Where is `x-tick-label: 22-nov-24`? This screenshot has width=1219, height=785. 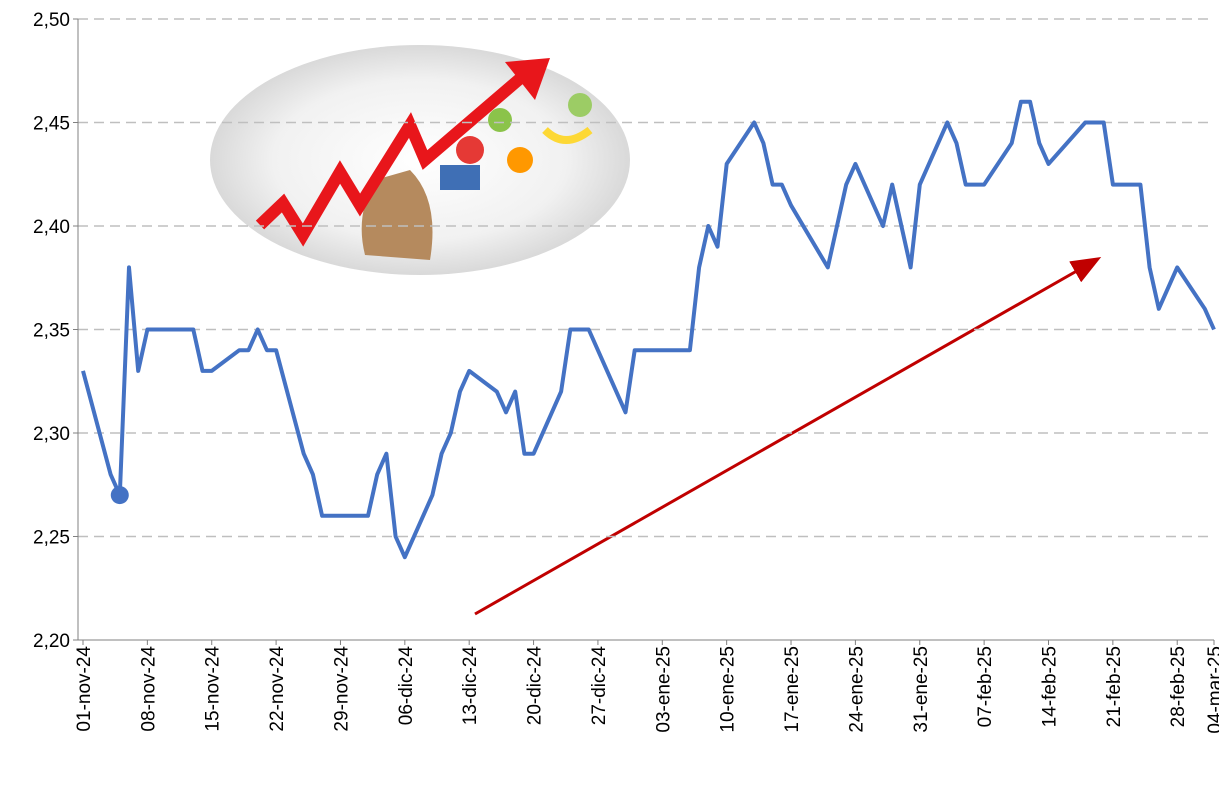
x-tick-label: 22-nov-24 is located at coordinates (277, 689).